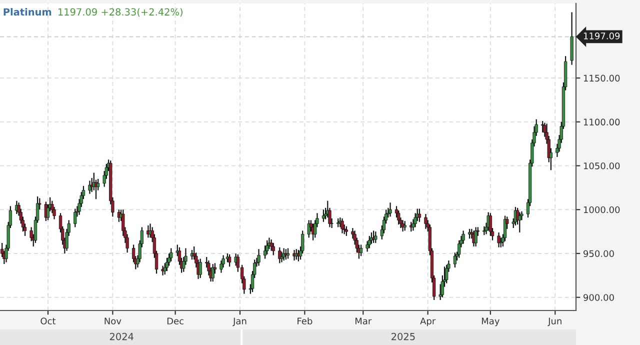  I want to click on chart-subtitle: 1197.09 +28.33(+2.42%), so click(120, 12).